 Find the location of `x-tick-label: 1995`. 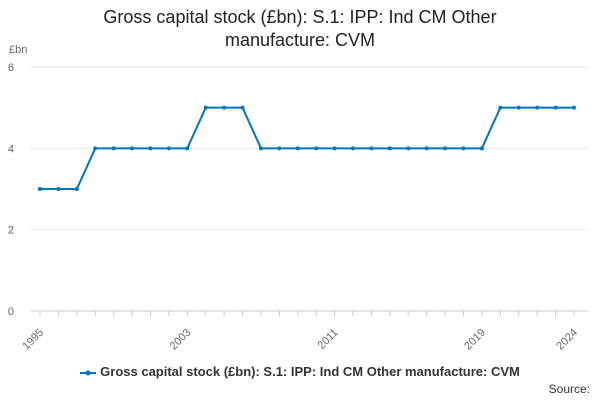

x-tick-label: 1995 is located at coordinates (33, 340).